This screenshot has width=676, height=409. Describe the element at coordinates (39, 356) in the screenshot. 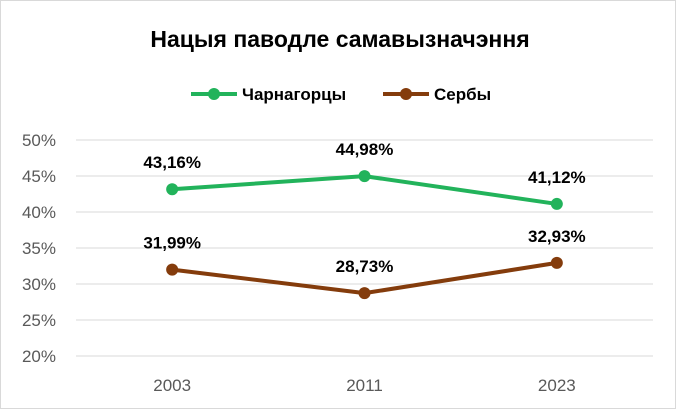

I see `y-tick-label: 20%` at that location.